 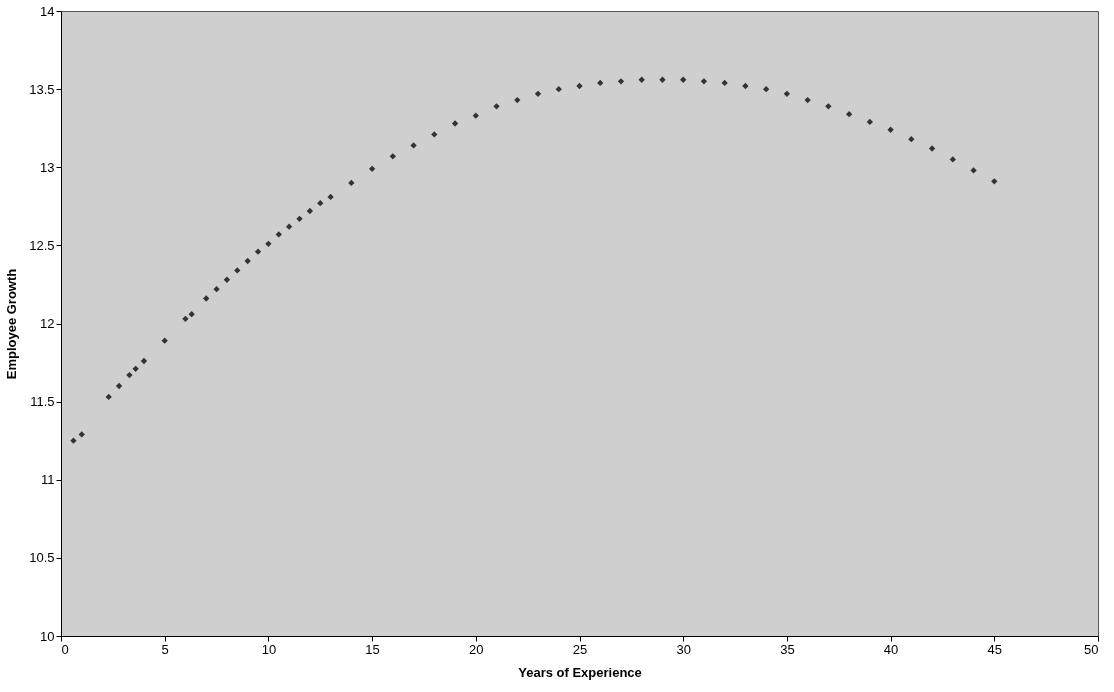 What do you see at coordinates (580, 649) in the screenshot?
I see `x-tick-label: 25` at bounding box center [580, 649].